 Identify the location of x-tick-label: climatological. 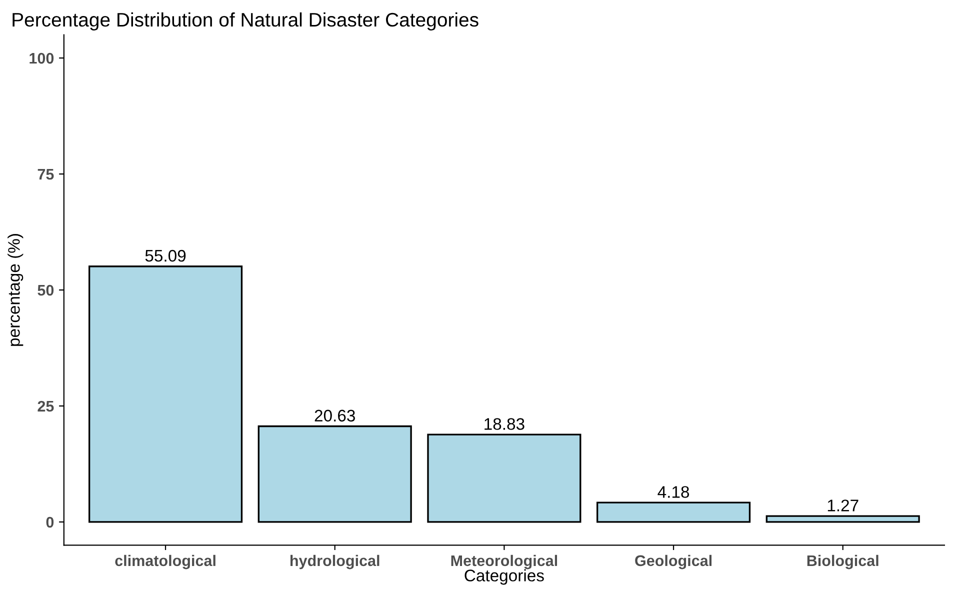
(165, 562).